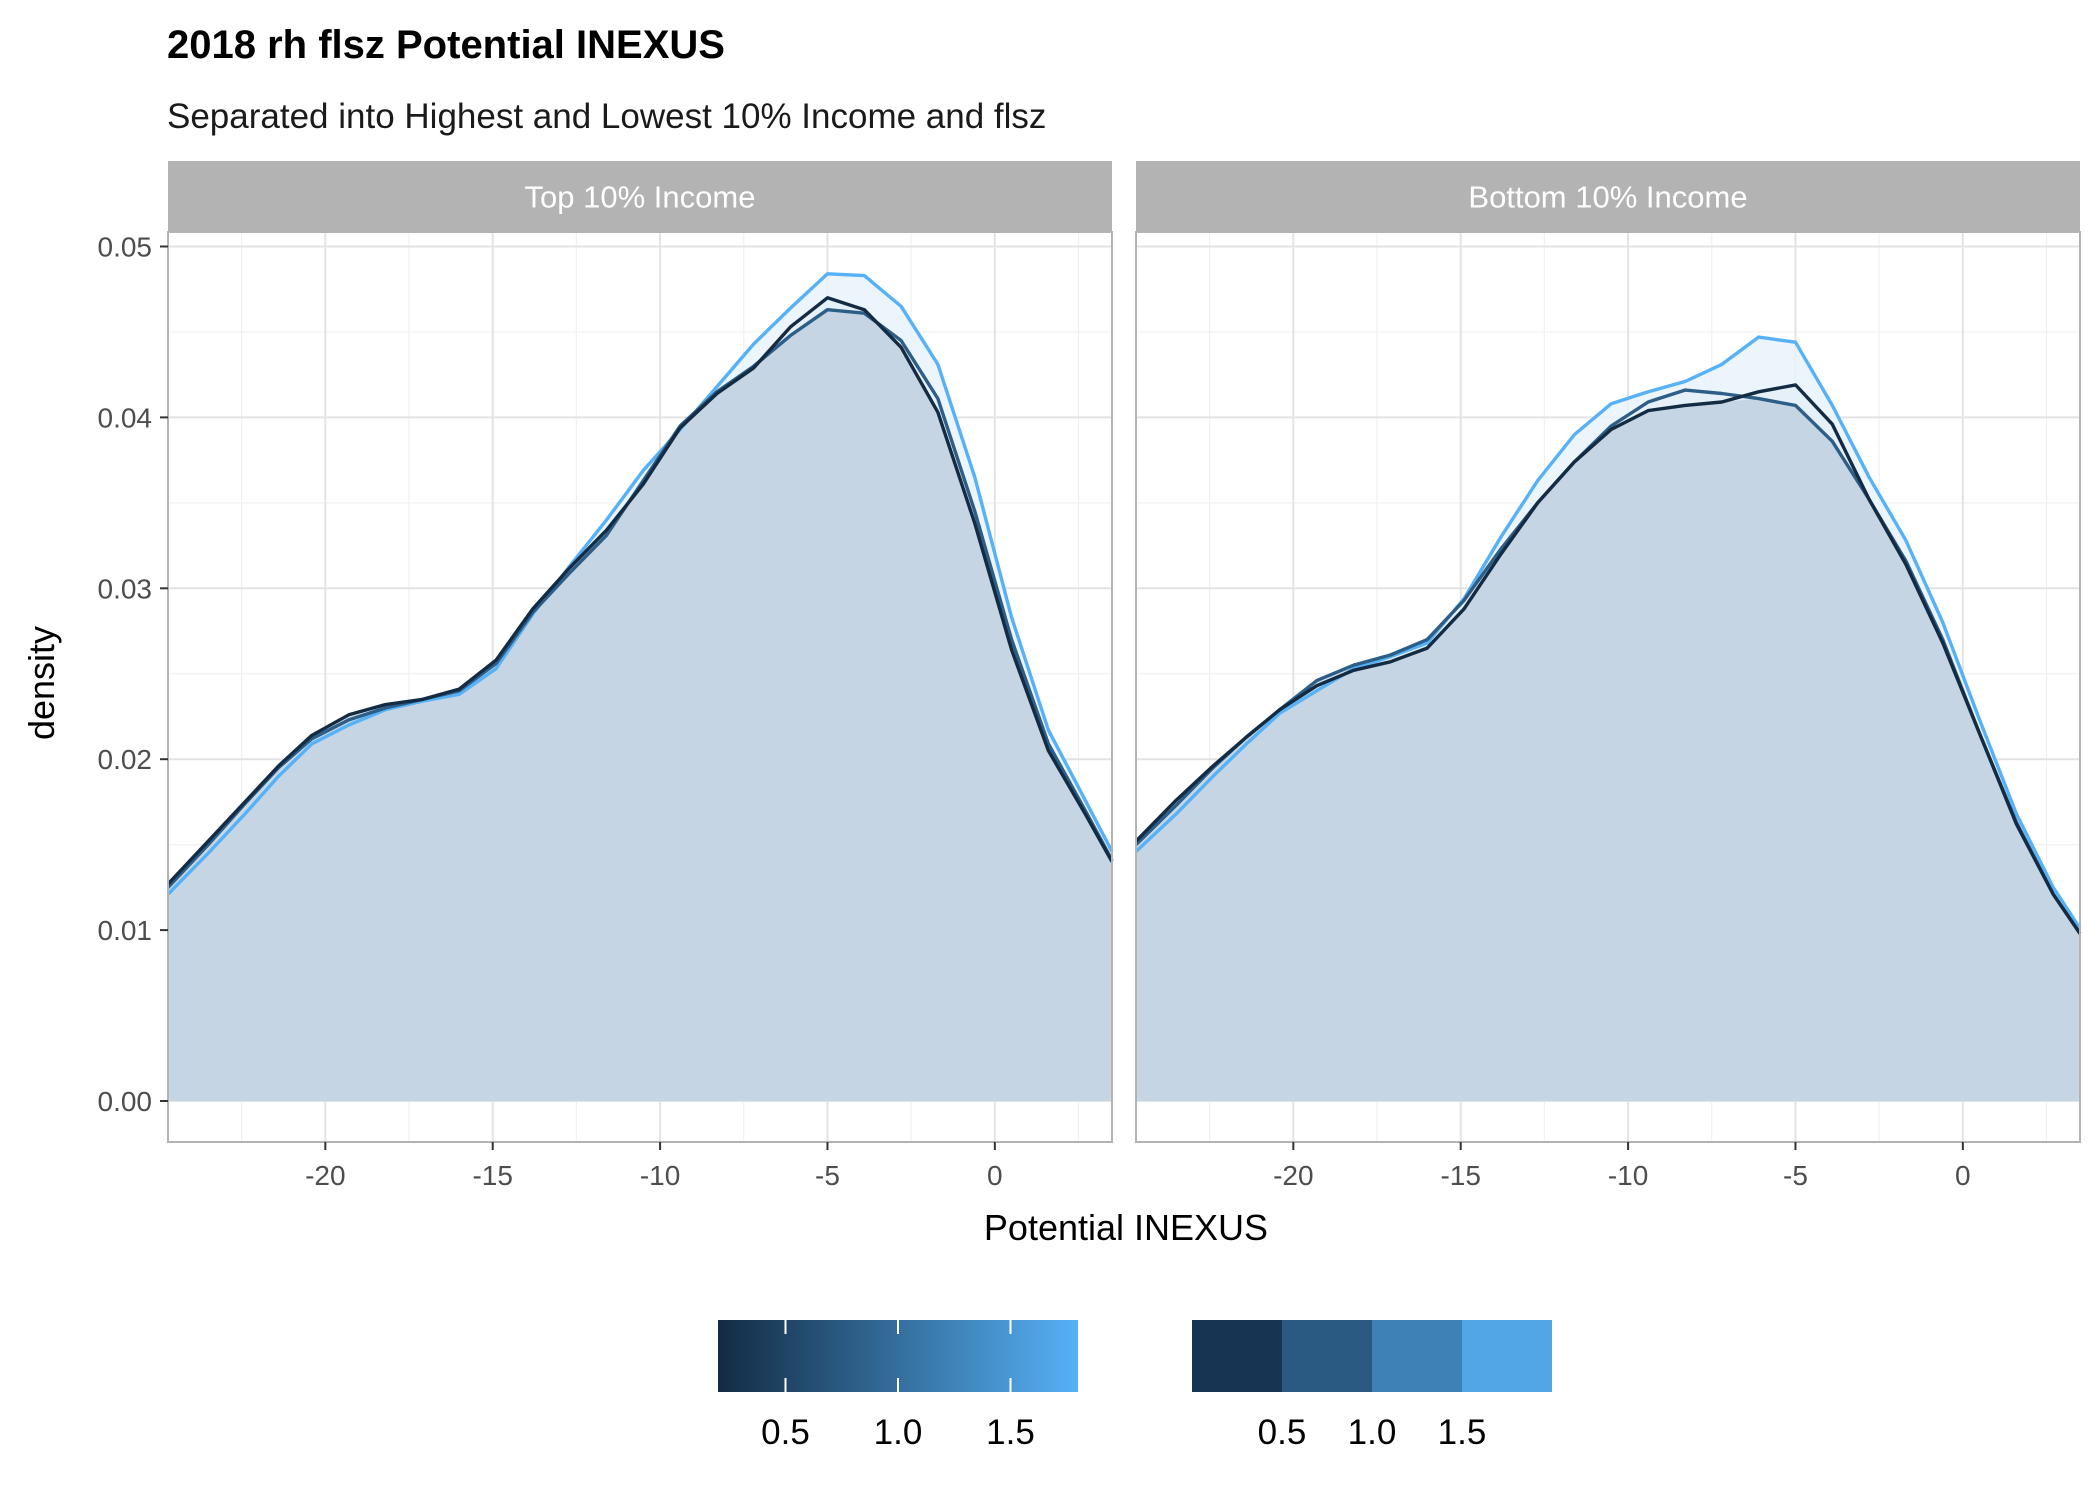 The image size is (2100, 1499). What do you see at coordinates (1372, 1432) in the screenshot?
I see `legend-step-label: 1.0` at bounding box center [1372, 1432].